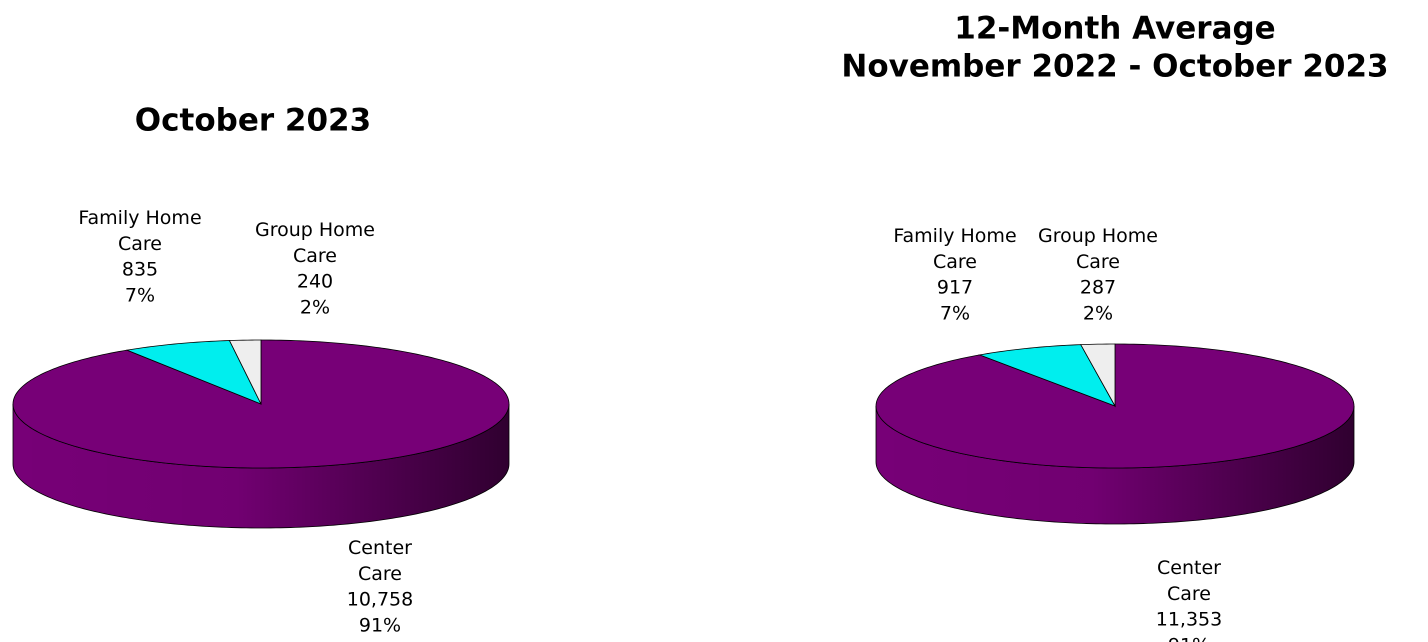  Describe the element at coordinates (315, 282) in the screenshot. I see `slice-value: 240` at that location.